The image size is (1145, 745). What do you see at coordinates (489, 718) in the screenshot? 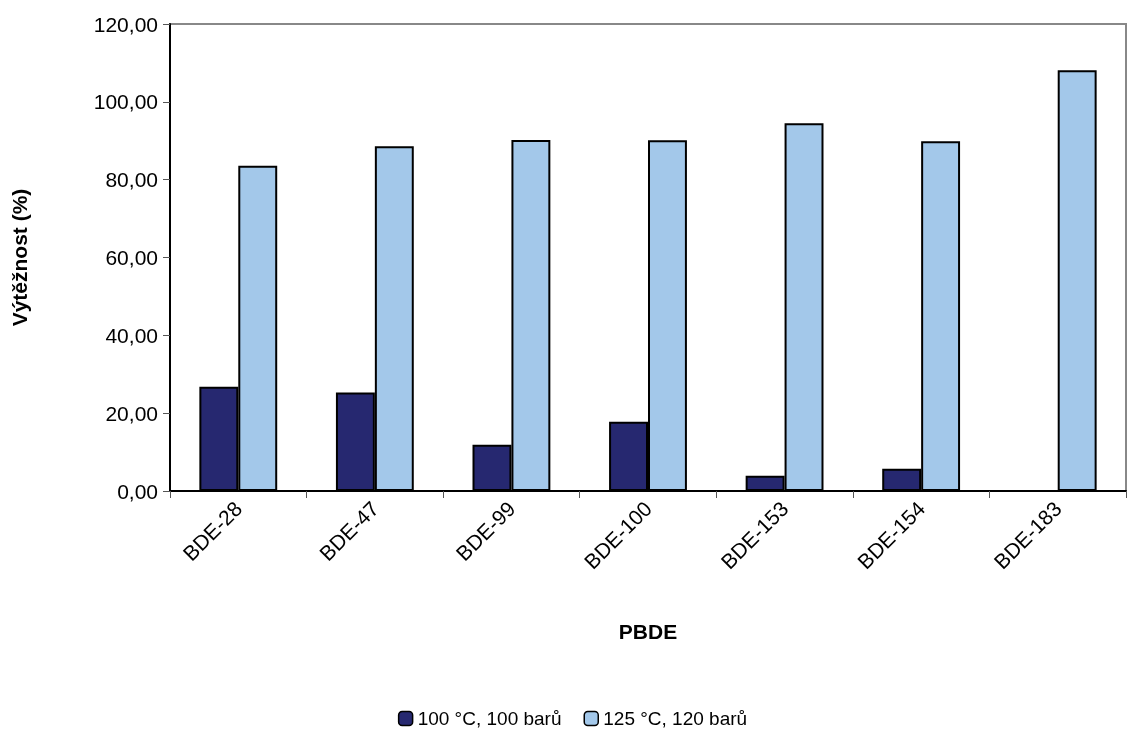
I see `legend-label: 100 °C, 100 barů` at bounding box center [489, 718].